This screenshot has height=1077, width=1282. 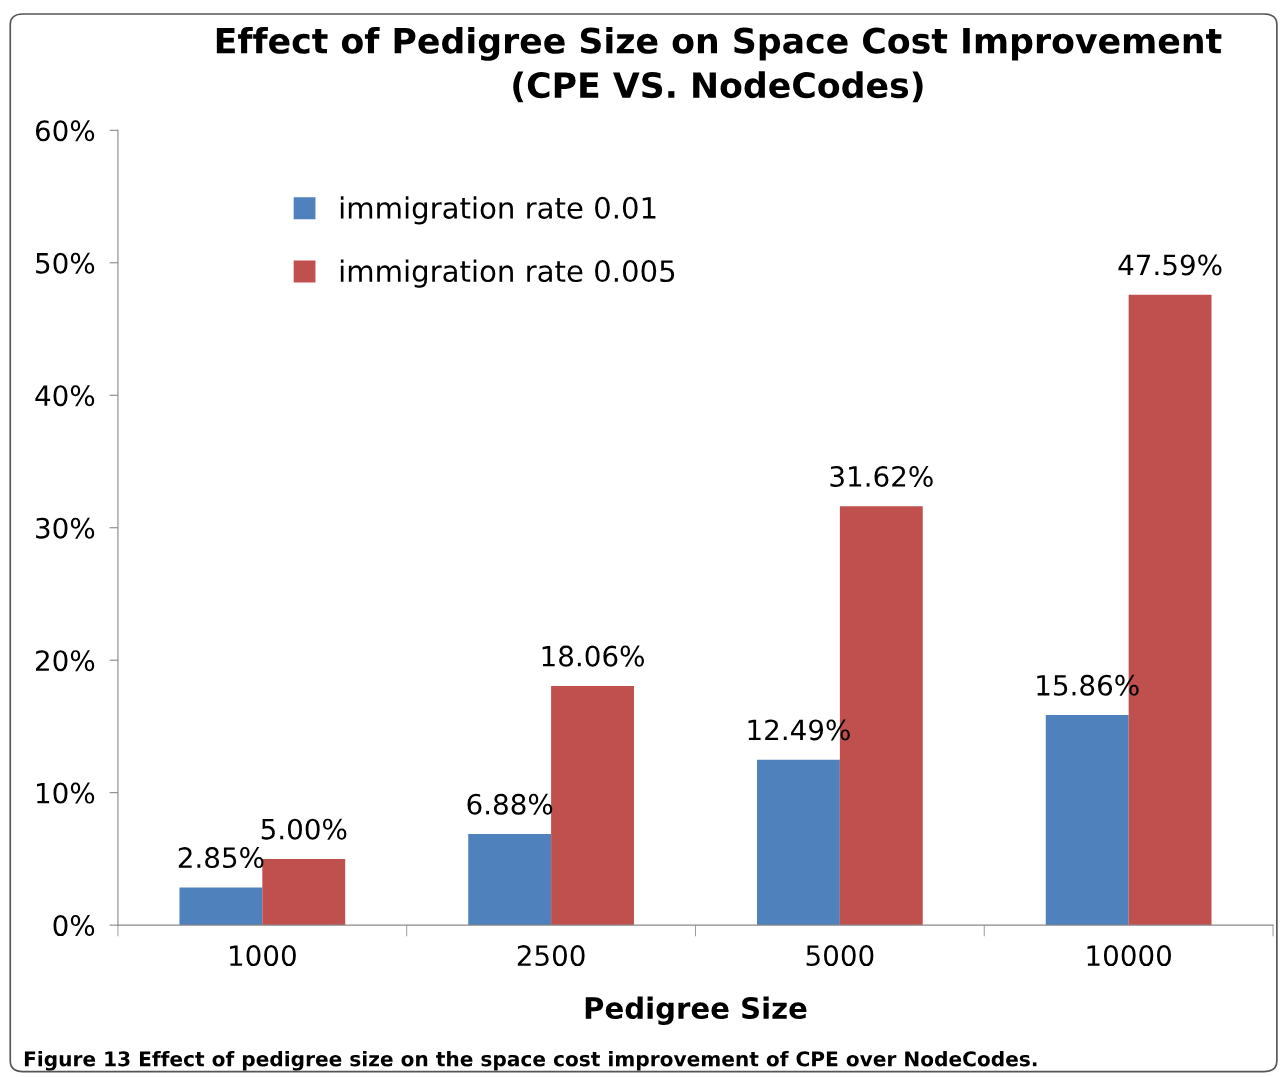 I want to click on legend-label: immigration rate 0.01, so click(x=498, y=210).